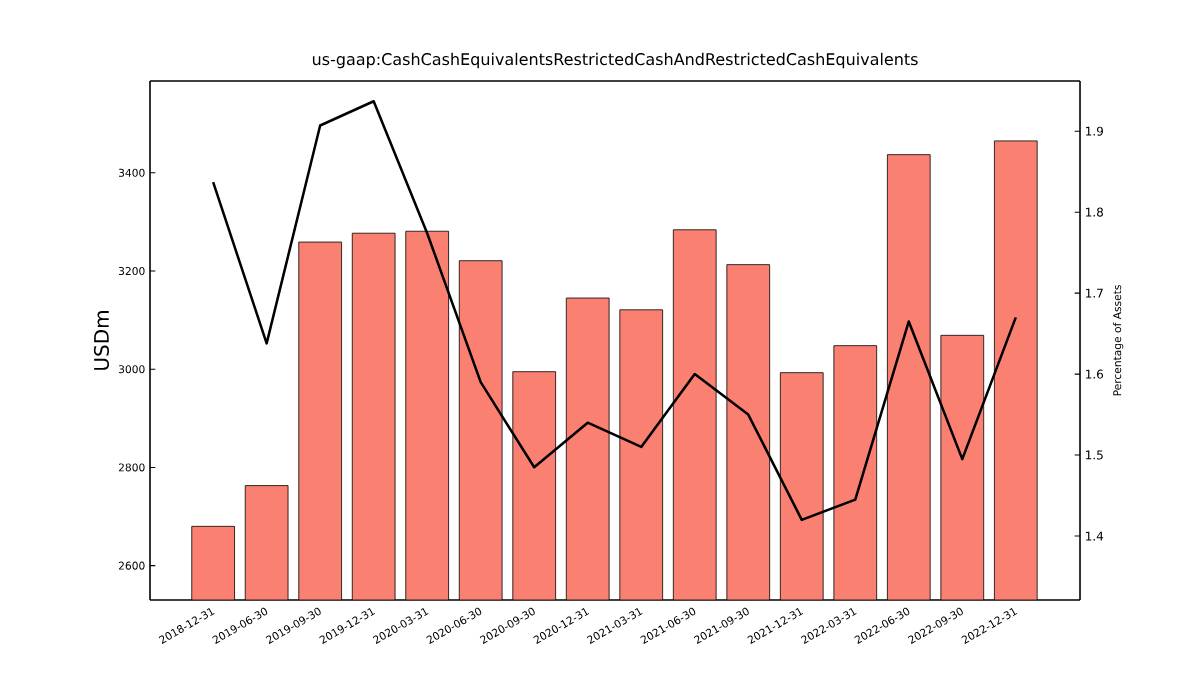  Describe the element at coordinates (131, 369) in the screenshot. I see `y-tick-label: 3000` at that location.